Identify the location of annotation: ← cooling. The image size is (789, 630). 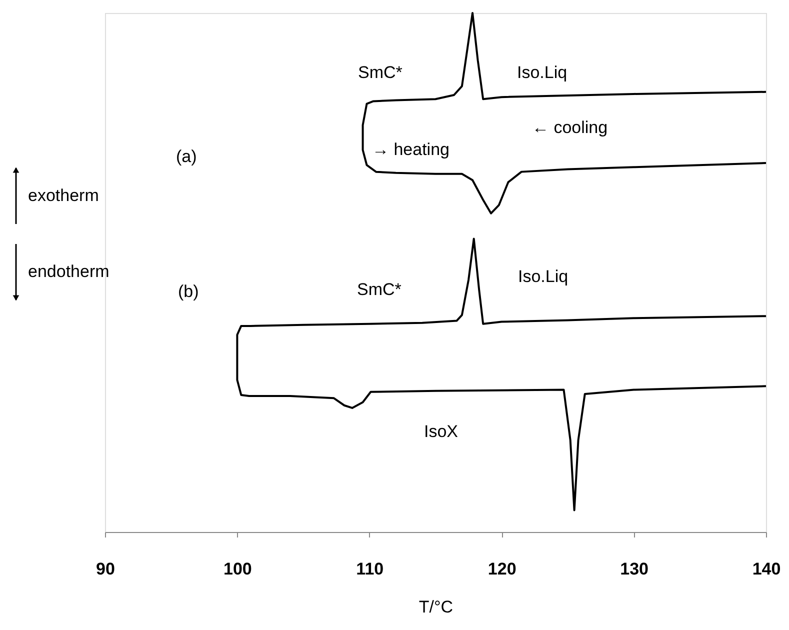
(570, 127).